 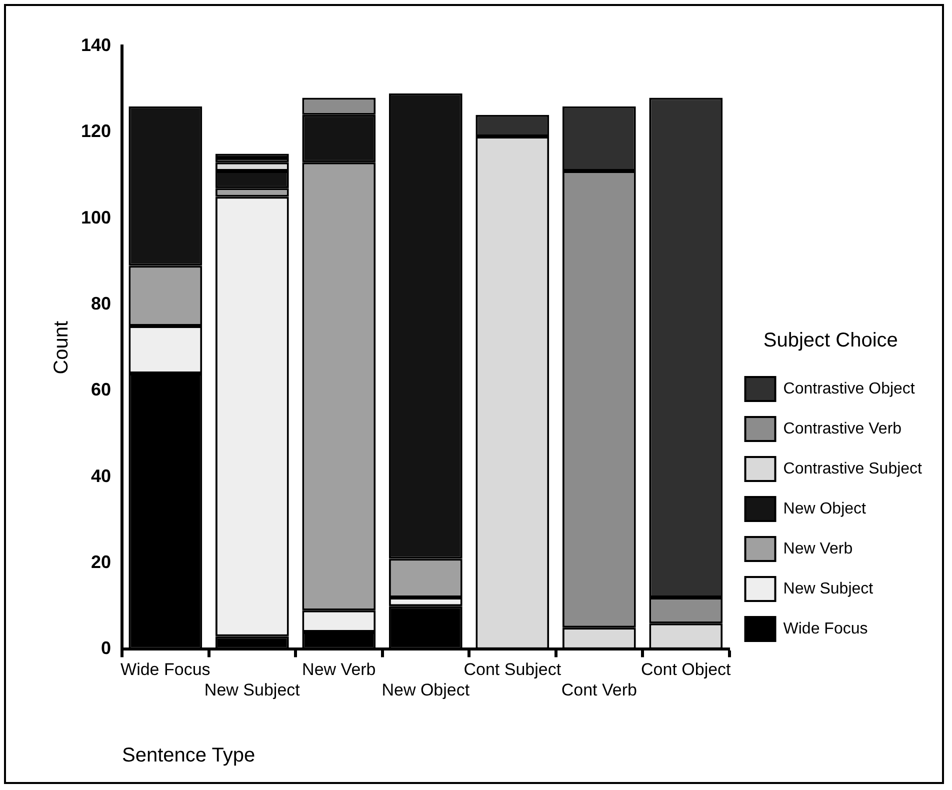 I want to click on y-tick-label: 40, so click(x=101, y=476).